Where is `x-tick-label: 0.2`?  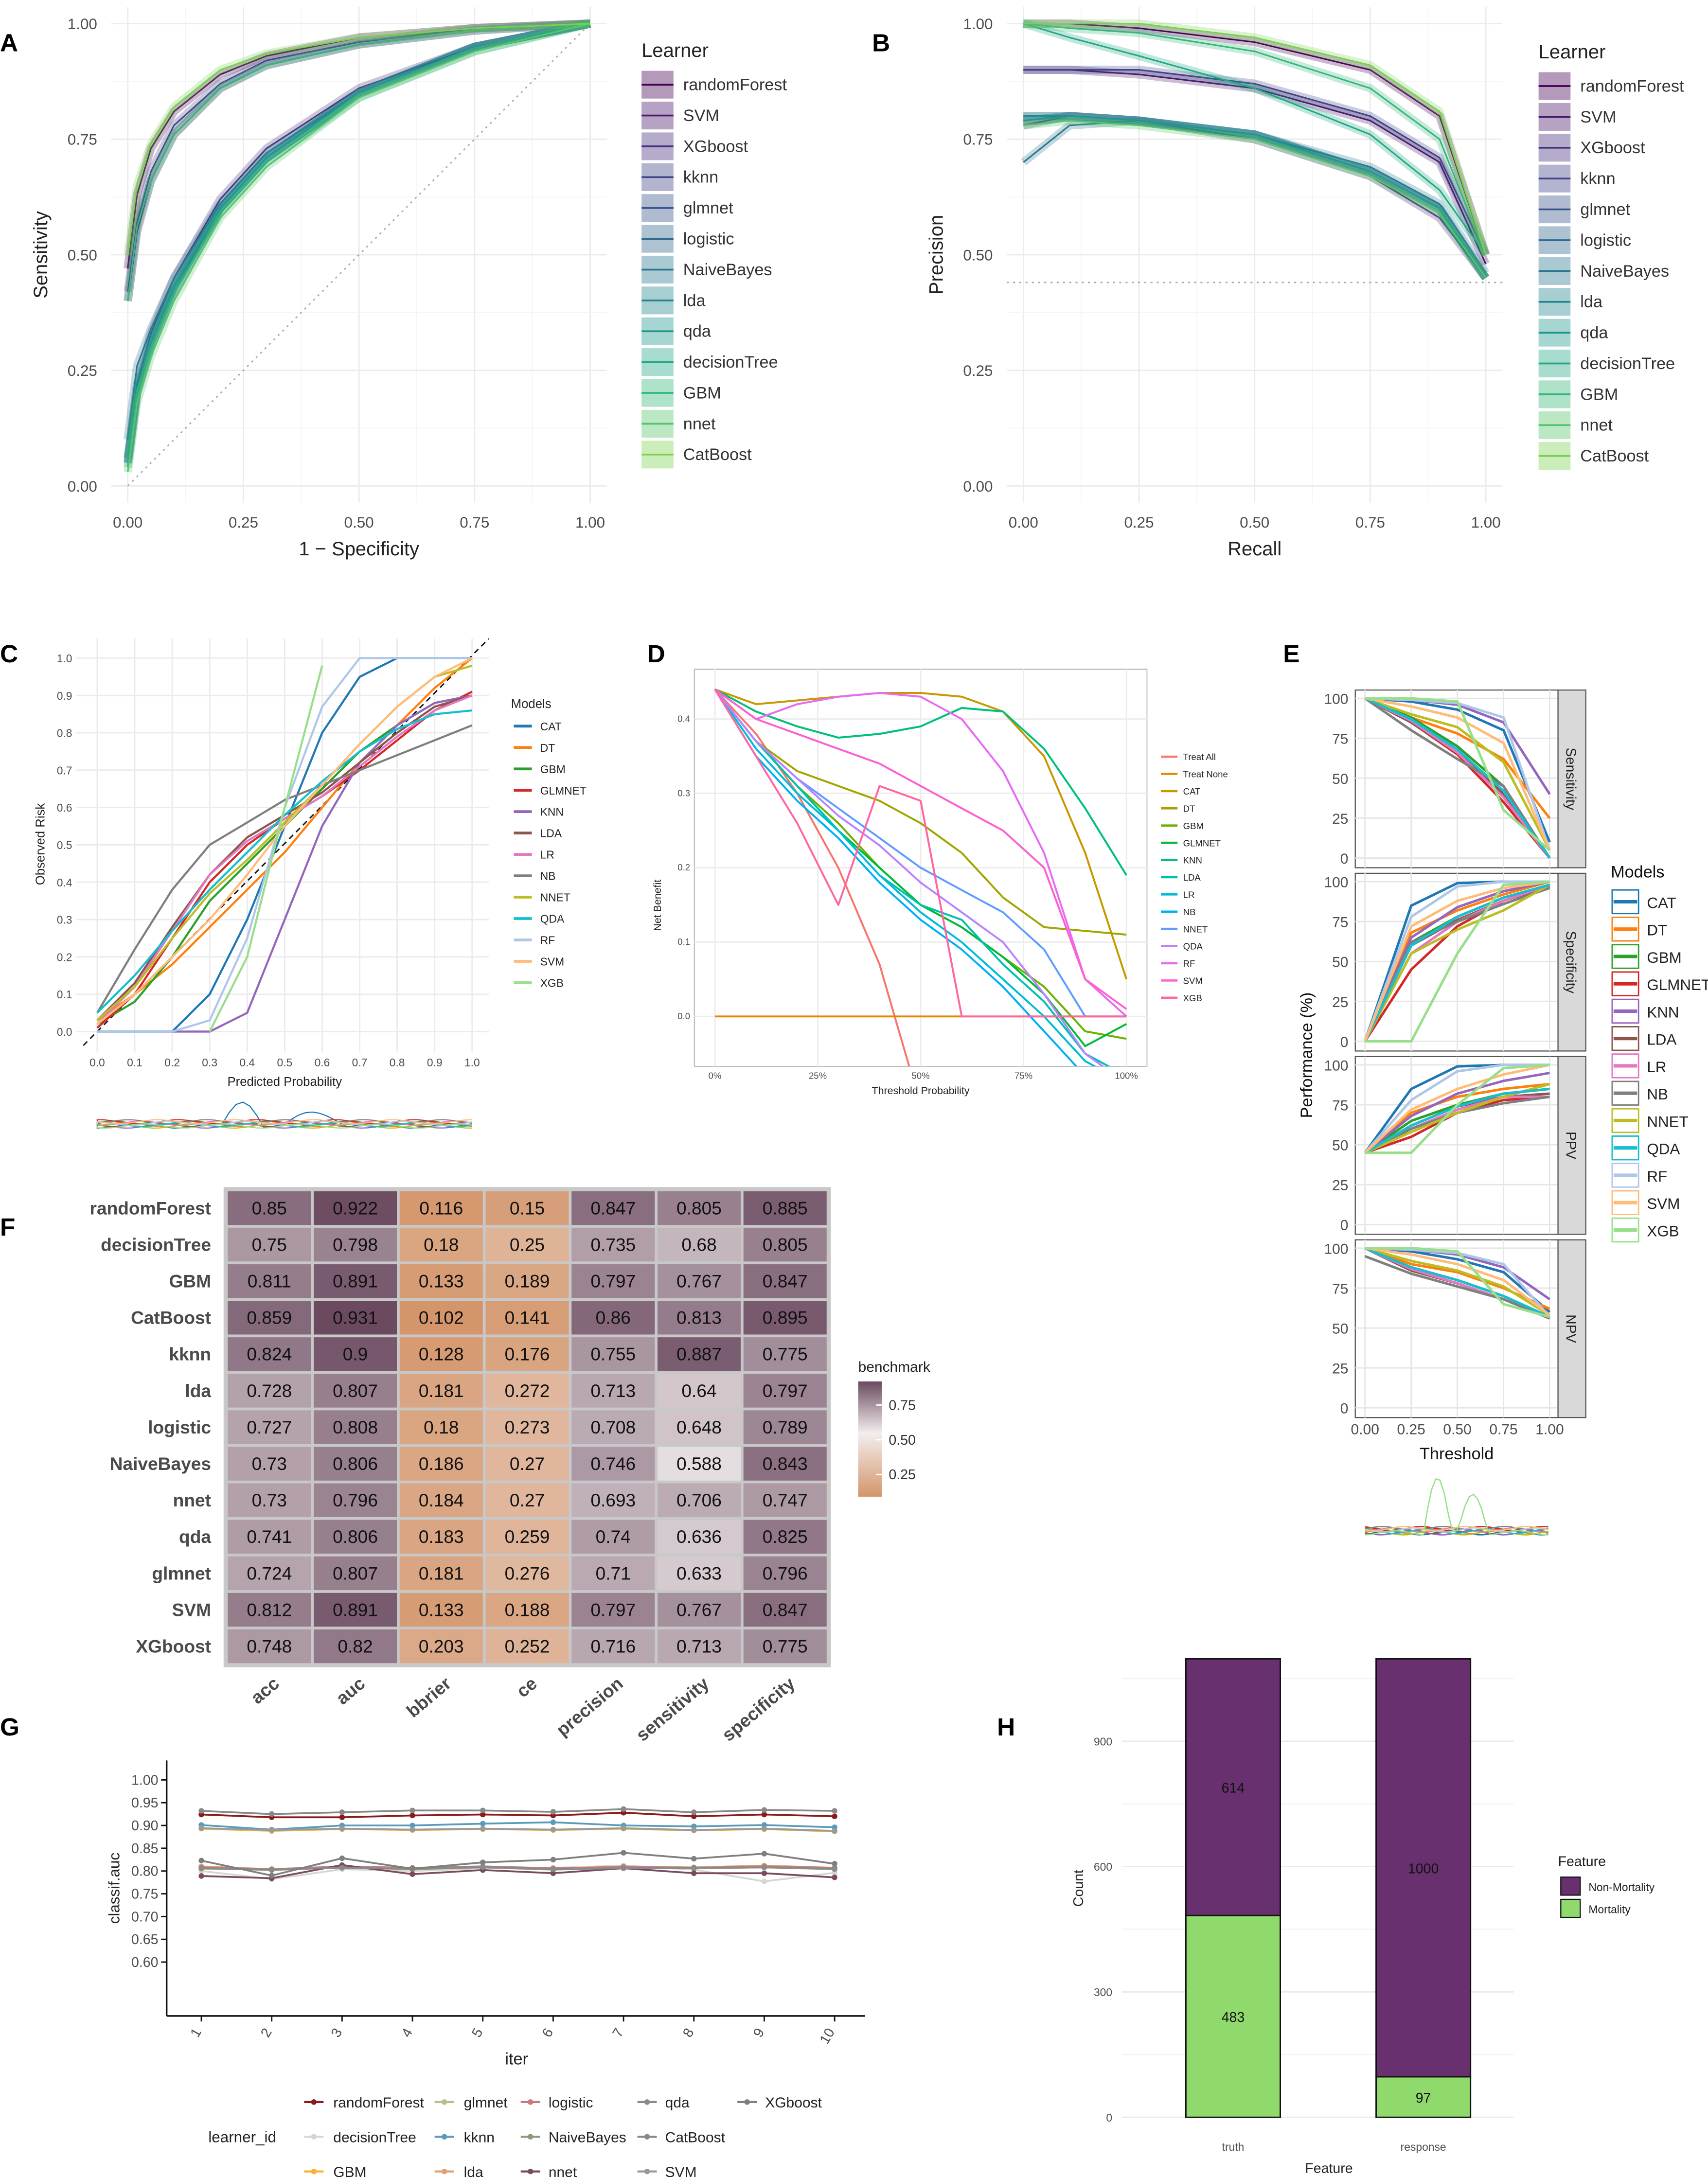 x-tick-label: 0.2 is located at coordinates (172, 1062).